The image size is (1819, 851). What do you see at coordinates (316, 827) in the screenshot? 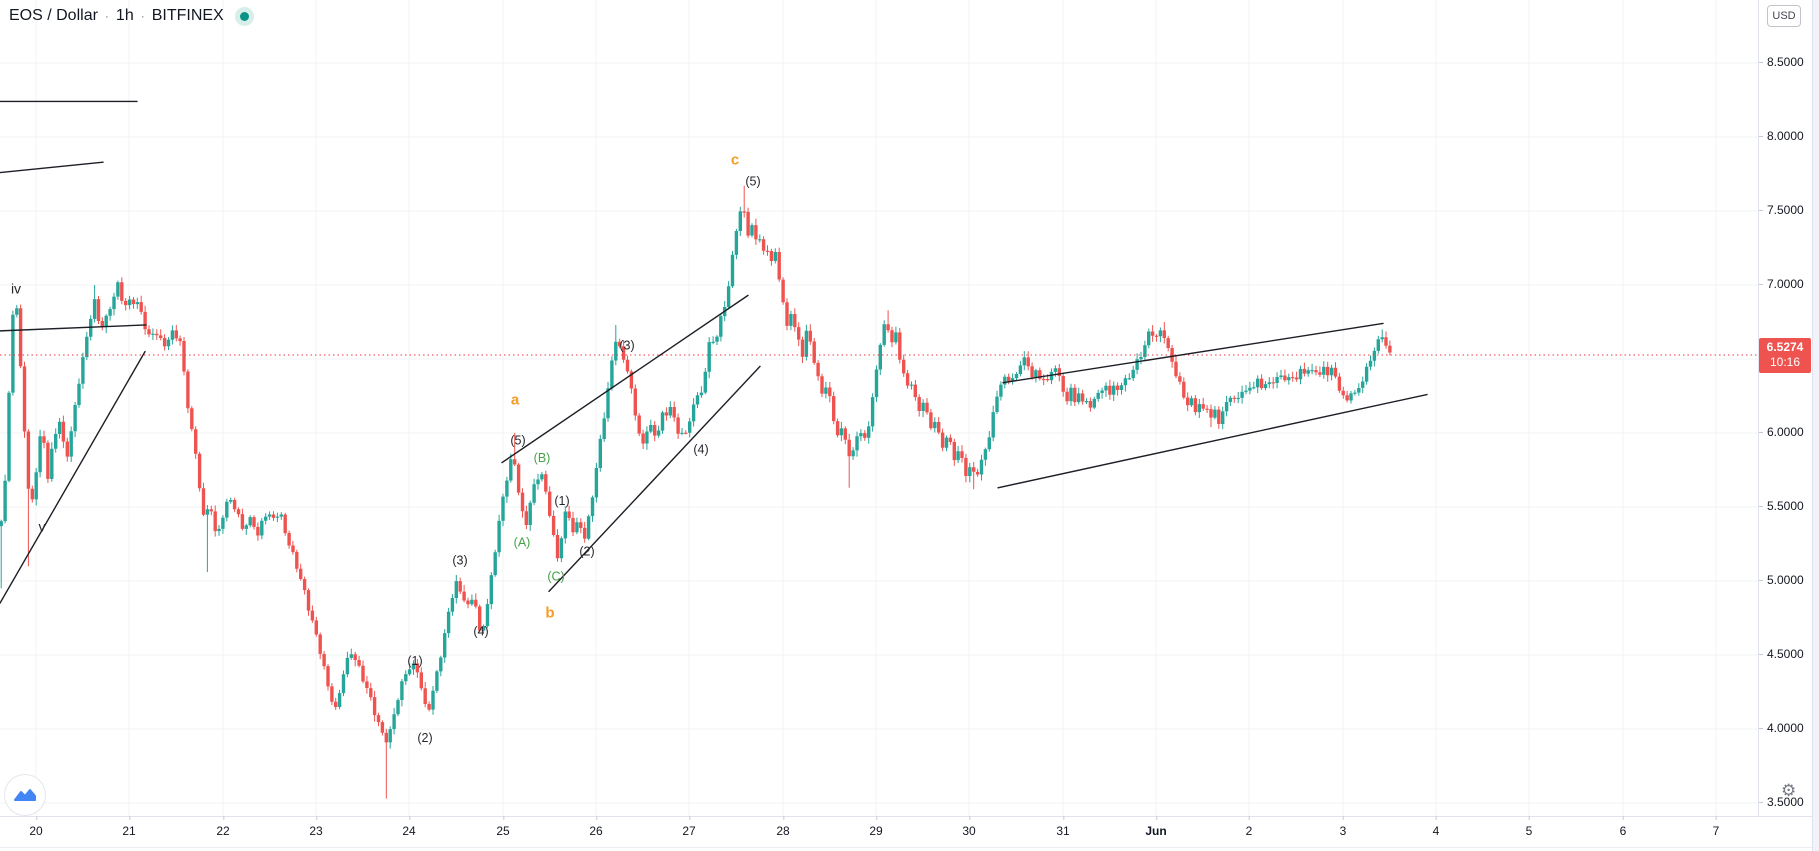
I see `time-tick-label: 23` at bounding box center [316, 827].